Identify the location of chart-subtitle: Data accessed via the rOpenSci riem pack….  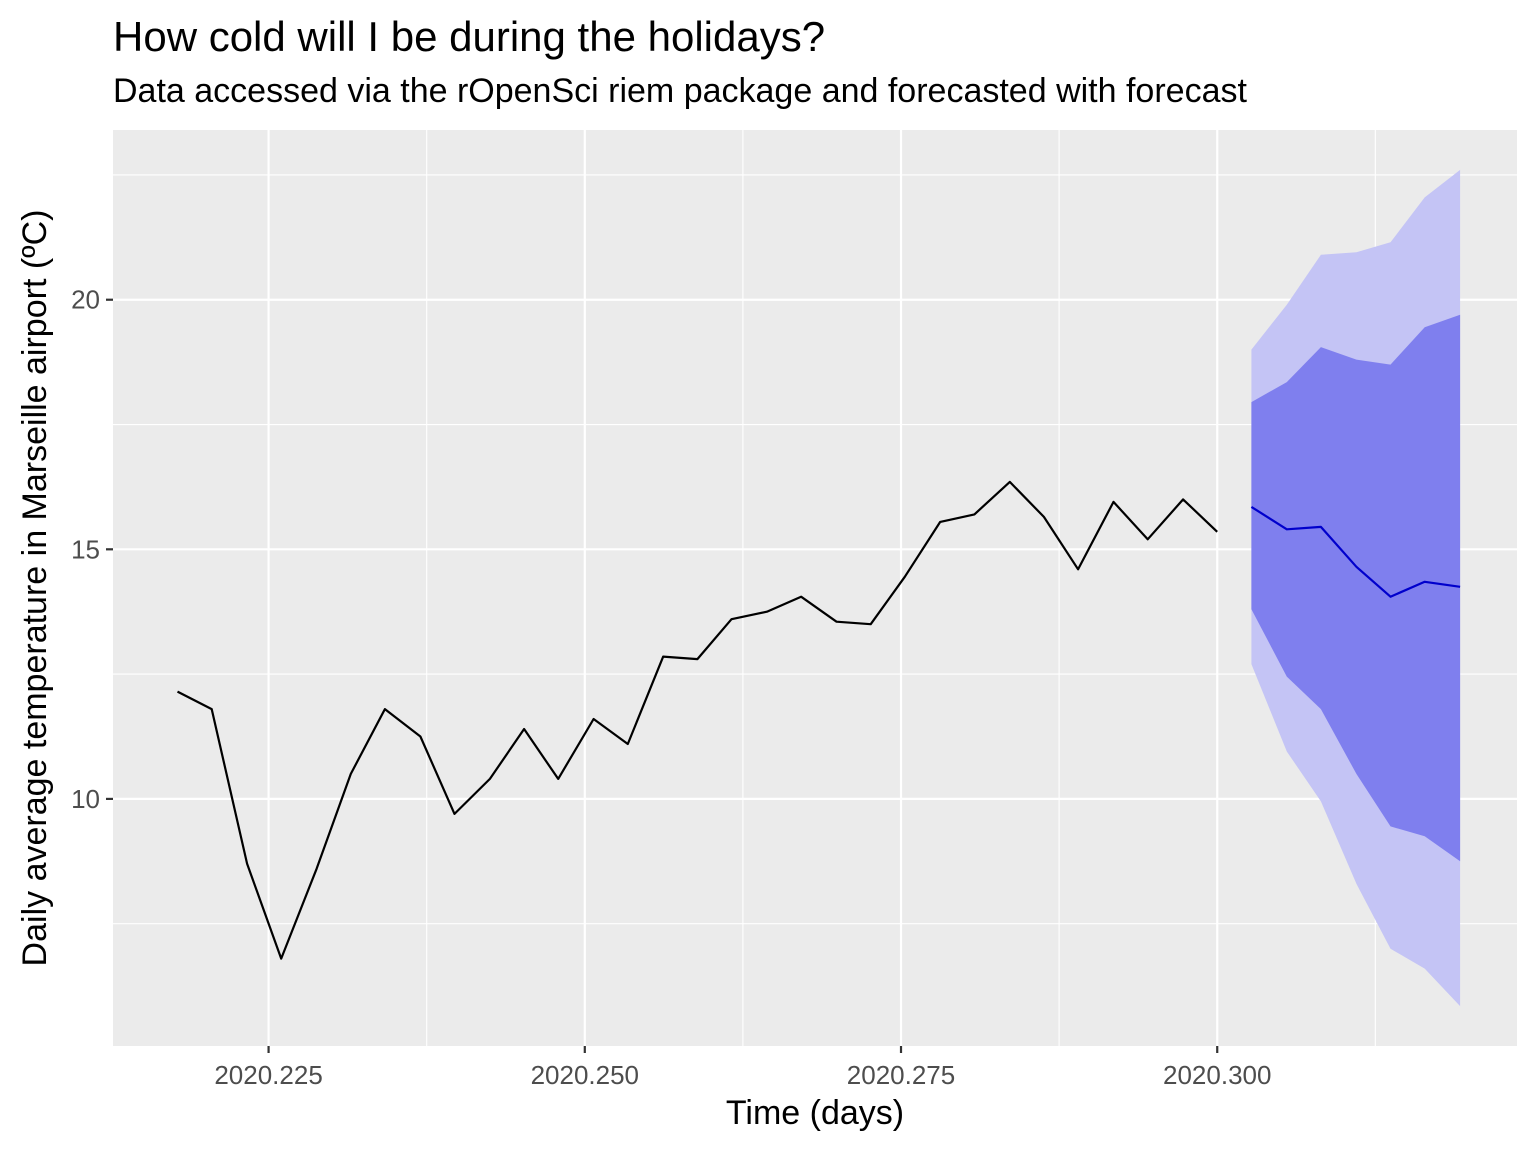
(680, 91).